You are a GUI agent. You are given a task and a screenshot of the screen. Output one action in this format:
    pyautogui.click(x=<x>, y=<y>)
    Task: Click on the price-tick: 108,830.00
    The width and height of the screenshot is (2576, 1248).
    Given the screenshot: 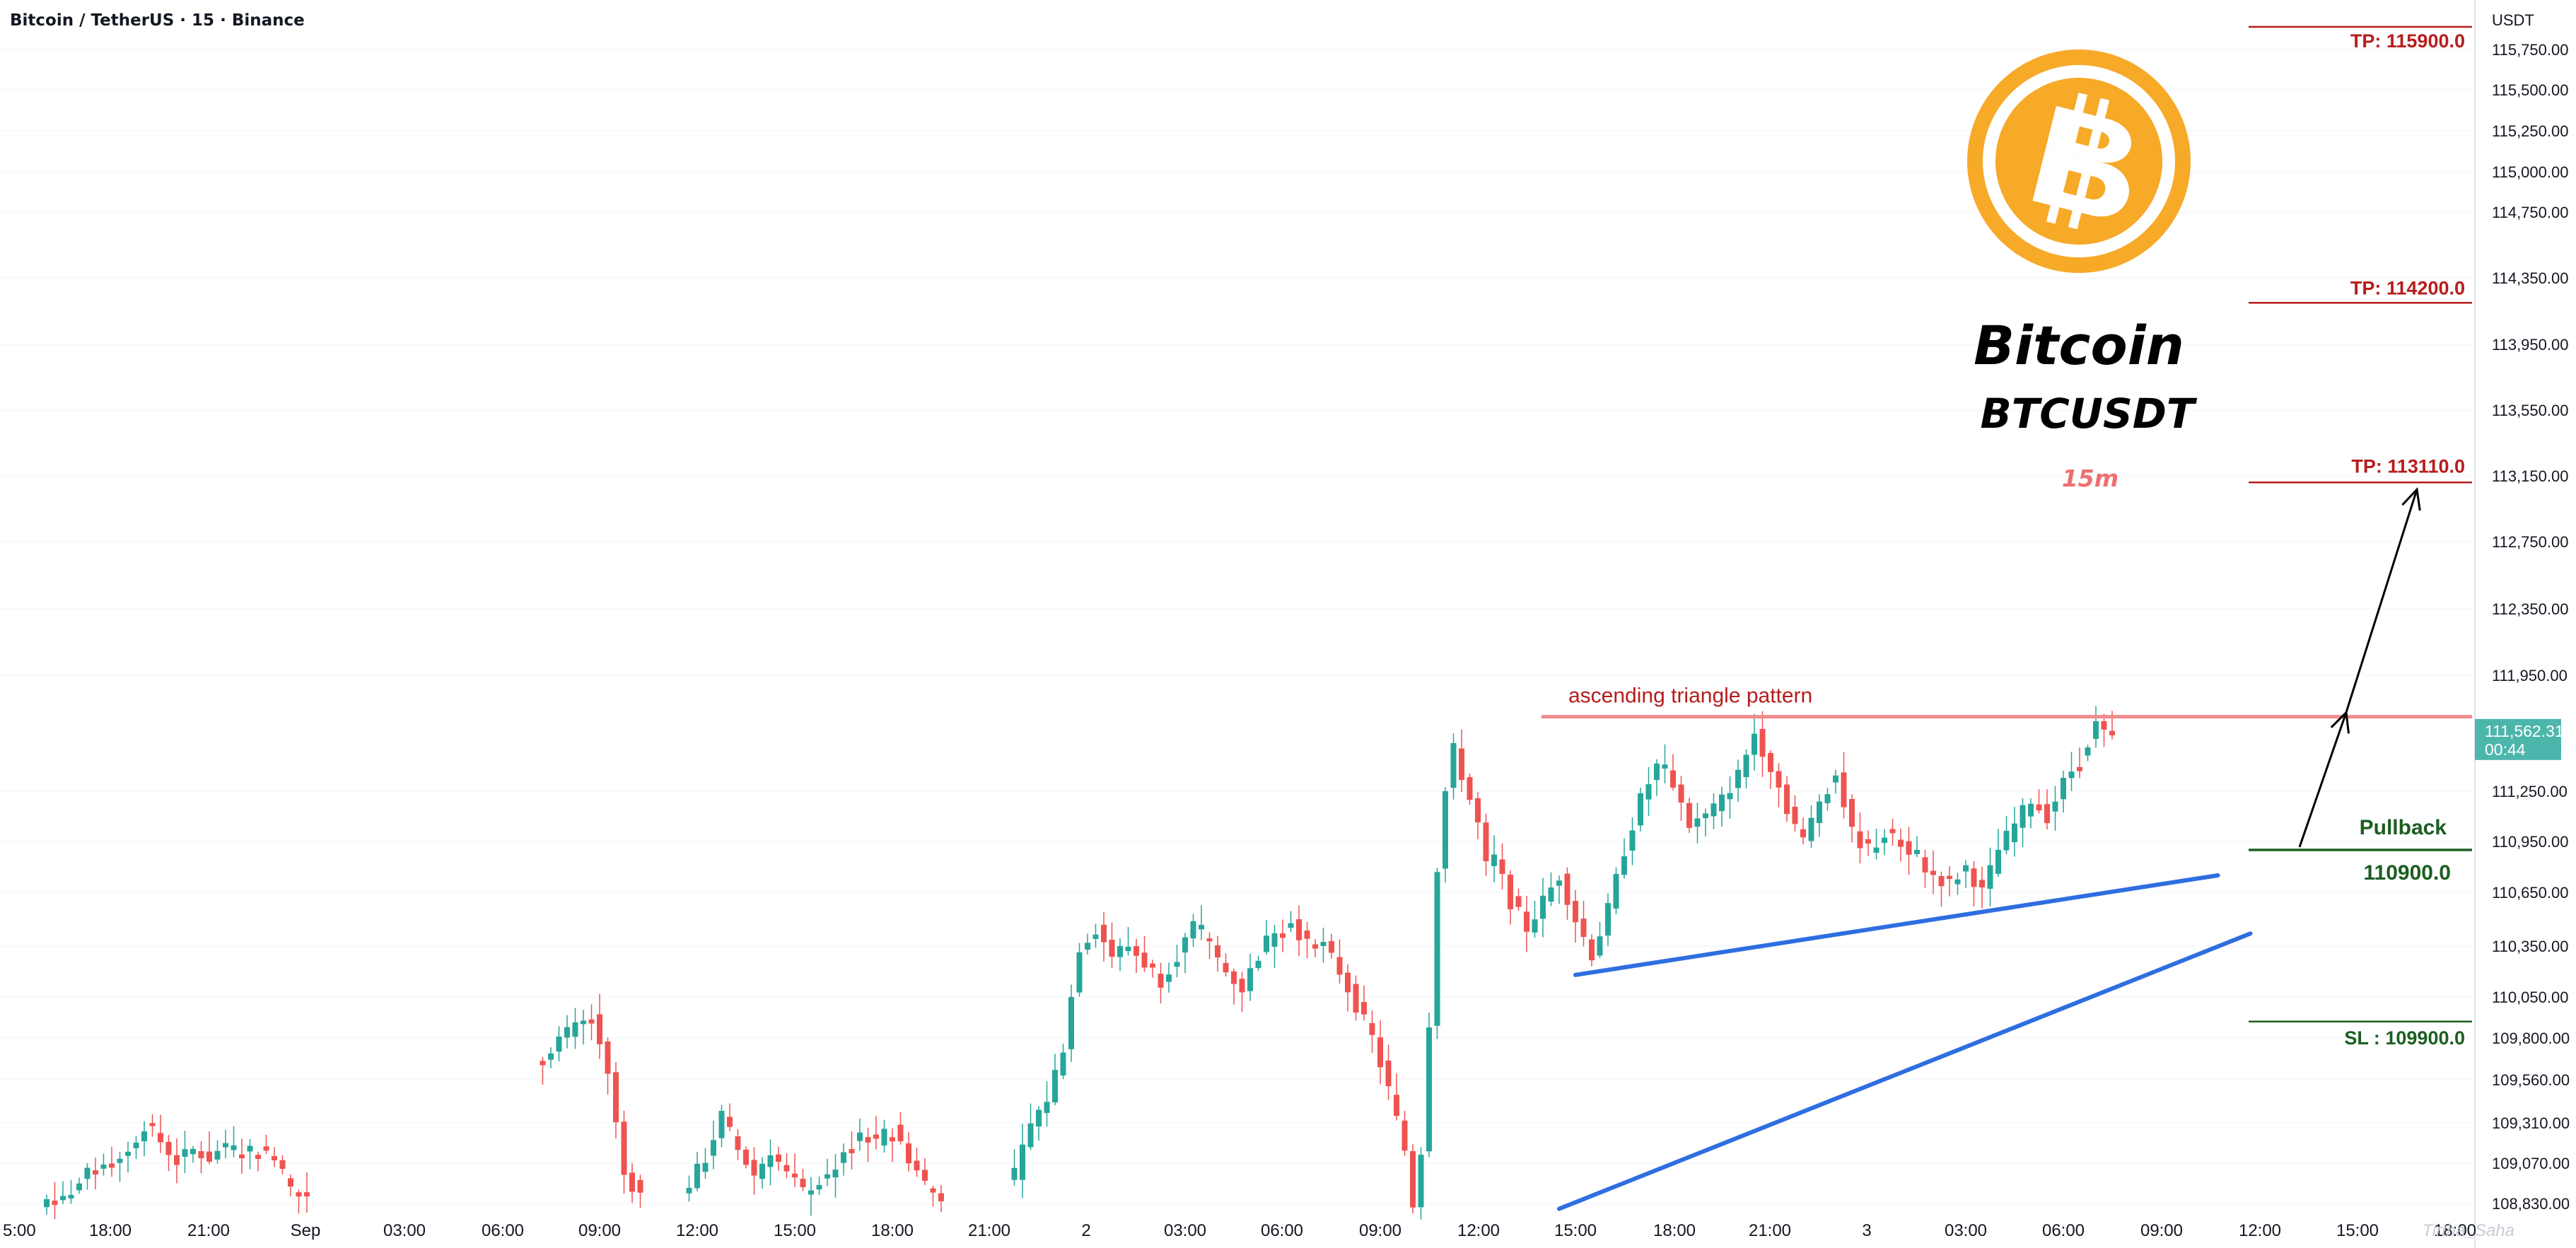 What is the action you would take?
    pyautogui.click(x=2531, y=1204)
    